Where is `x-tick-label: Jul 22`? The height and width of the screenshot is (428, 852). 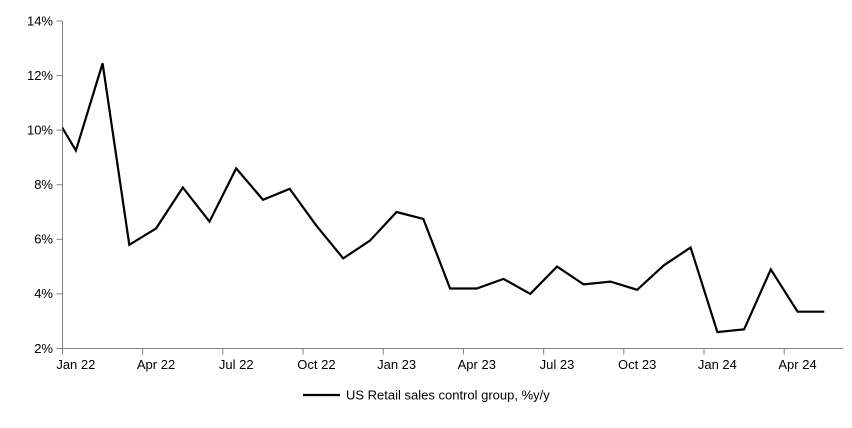 x-tick-label: Jul 22 is located at coordinates (236, 364).